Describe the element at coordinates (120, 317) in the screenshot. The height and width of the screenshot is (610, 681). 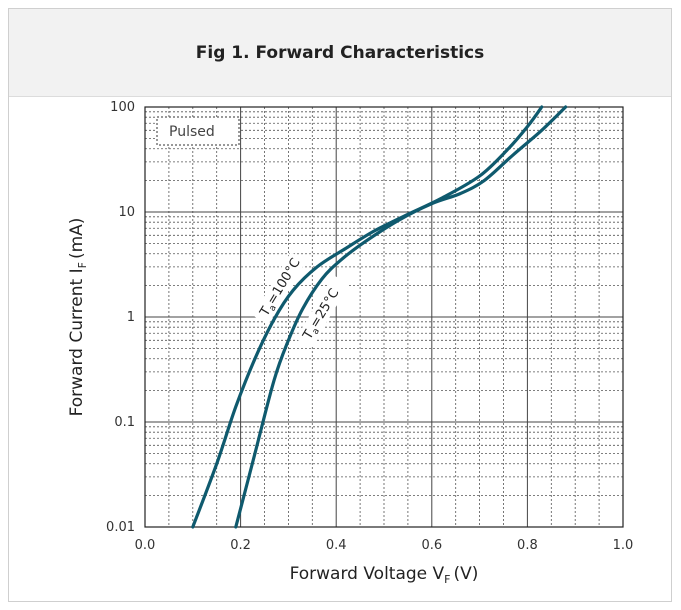
I see `y-tick-labels: 0.01 0.1 1 10 100` at that location.